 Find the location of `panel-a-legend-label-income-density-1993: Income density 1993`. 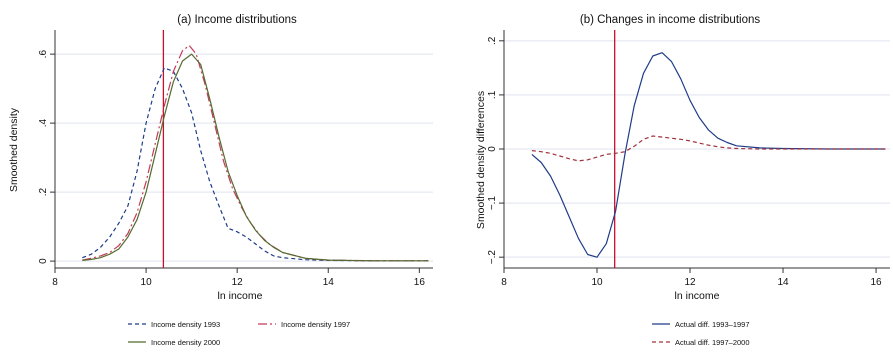

panel-a-legend-label-income-density-1993: Income density 1993 is located at coordinates (185, 324).